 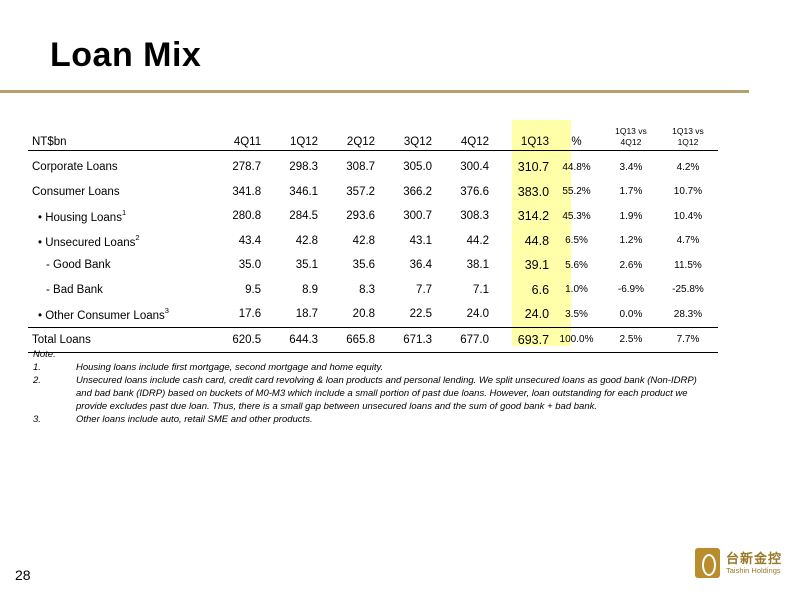 I want to click on cell-2q12: 293.6, so click(x=361, y=216).